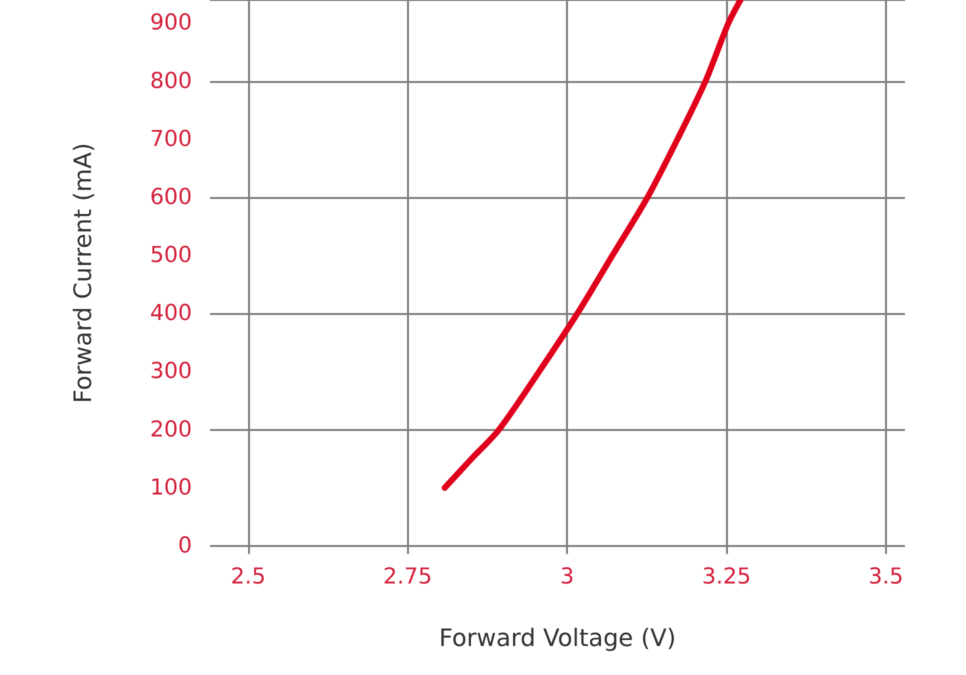  What do you see at coordinates (557, 638) in the screenshot?
I see `x-axis-title: Forward Voltage (V)` at bounding box center [557, 638].